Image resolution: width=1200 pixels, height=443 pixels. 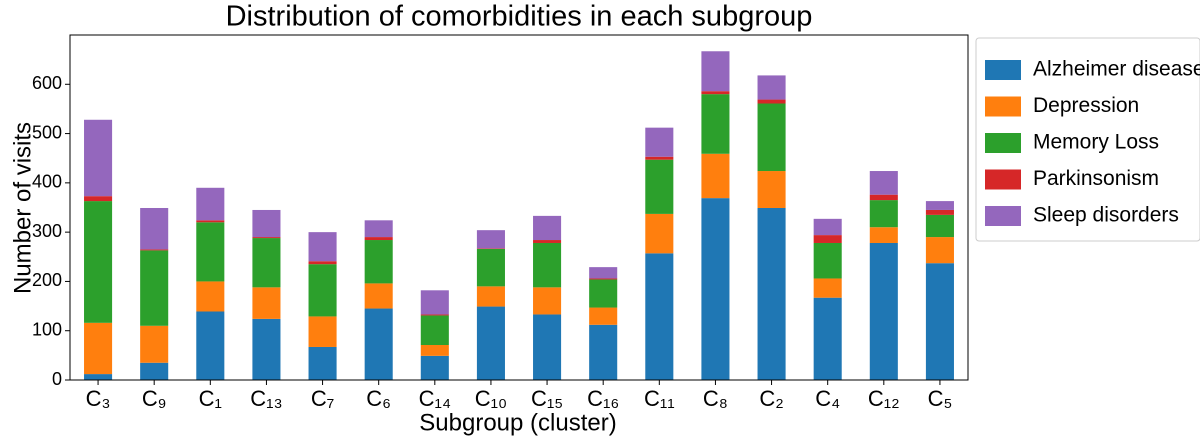 What do you see at coordinates (1096, 142) in the screenshot?
I see `legend-label: Memory Loss` at bounding box center [1096, 142].